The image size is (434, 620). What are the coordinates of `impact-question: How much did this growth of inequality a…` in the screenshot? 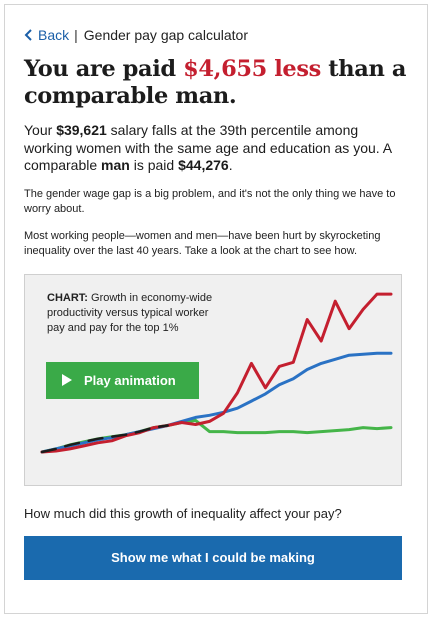 It's located at (183, 513).